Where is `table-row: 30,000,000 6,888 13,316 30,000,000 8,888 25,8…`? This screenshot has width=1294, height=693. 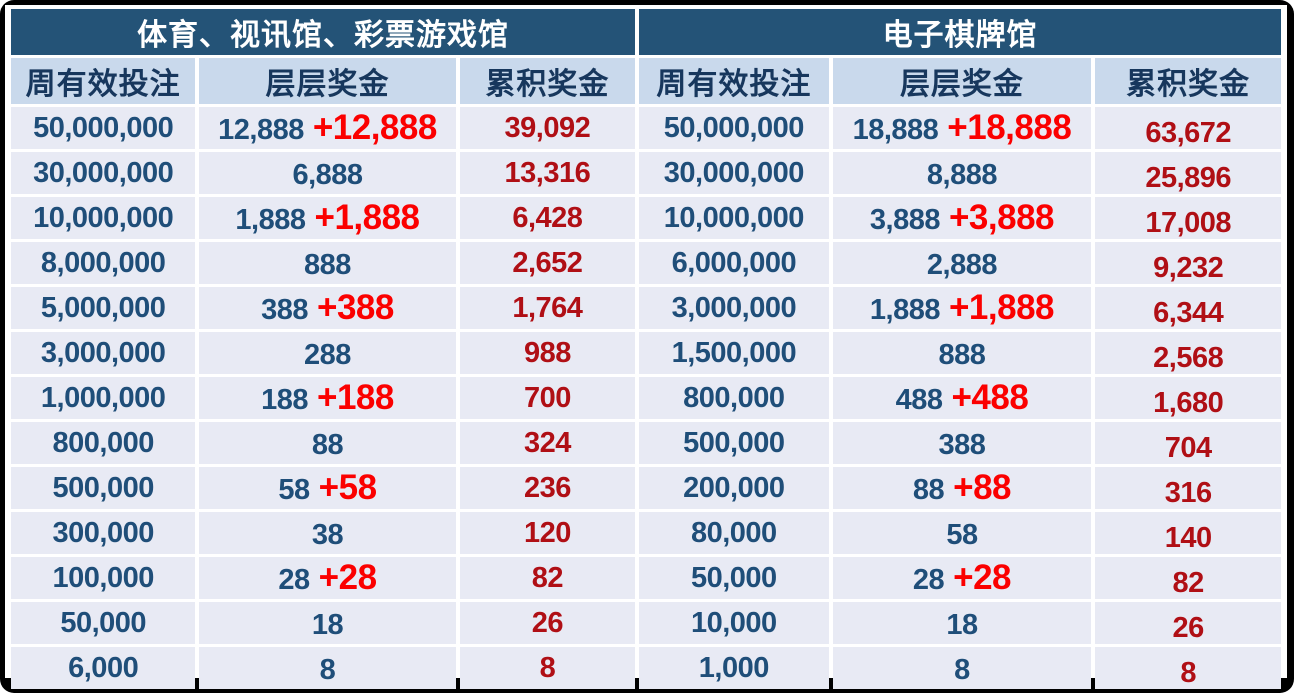
table-row: 30,000,000 6,888 13,316 30,000,000 8,888 25,8… is located at coordinates (646, 173).